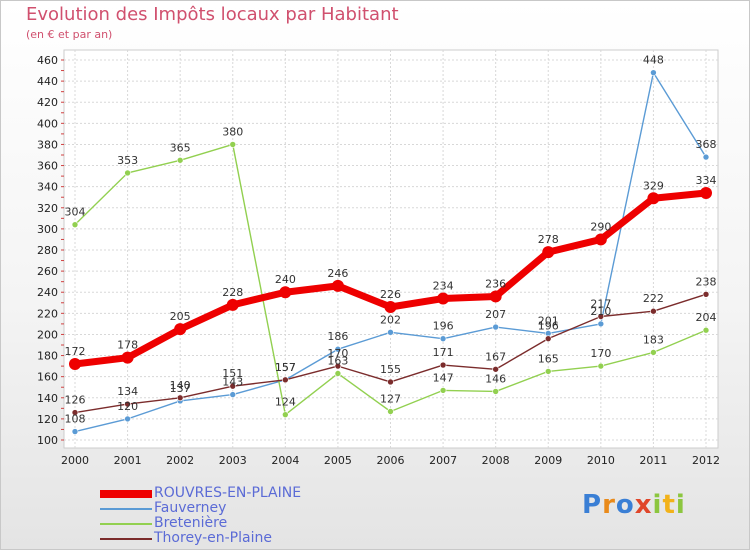  I want to click on data-label: 126, so click(75, 400).